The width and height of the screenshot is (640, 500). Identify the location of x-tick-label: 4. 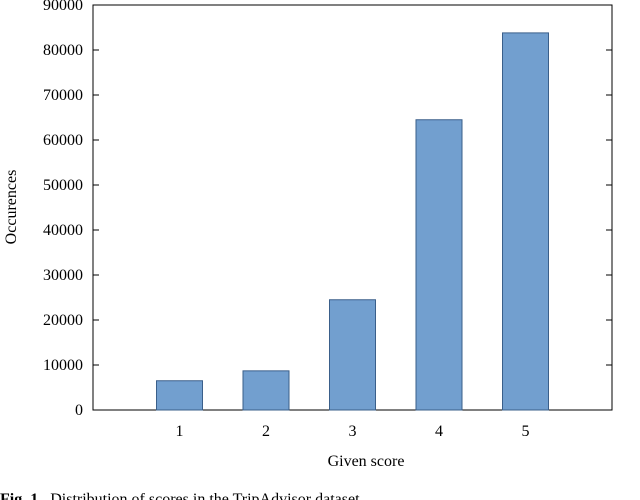
(439, 431).